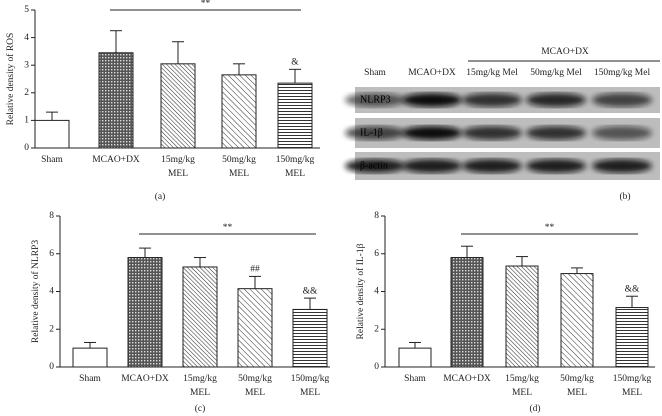 The image size is (662, 416). I want to click on row-label: β-actin, so click(374, 165).